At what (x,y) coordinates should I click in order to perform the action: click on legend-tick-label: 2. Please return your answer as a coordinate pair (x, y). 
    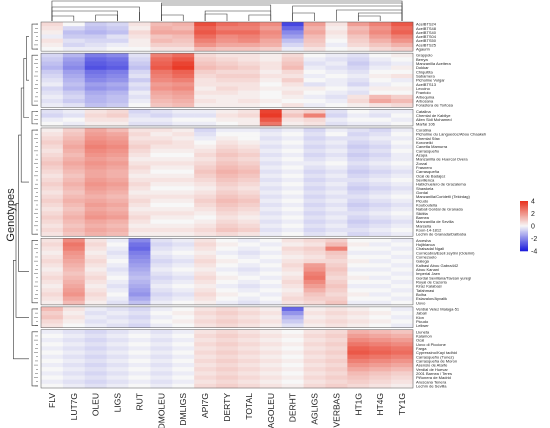
    Looking at the image, I should click on (533, 214).